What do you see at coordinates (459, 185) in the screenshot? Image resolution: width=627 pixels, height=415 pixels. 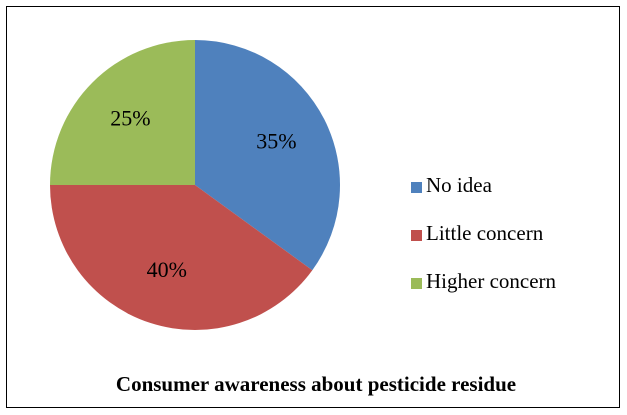 I see `legend-label: No idea` at bounding box center [459, 185].